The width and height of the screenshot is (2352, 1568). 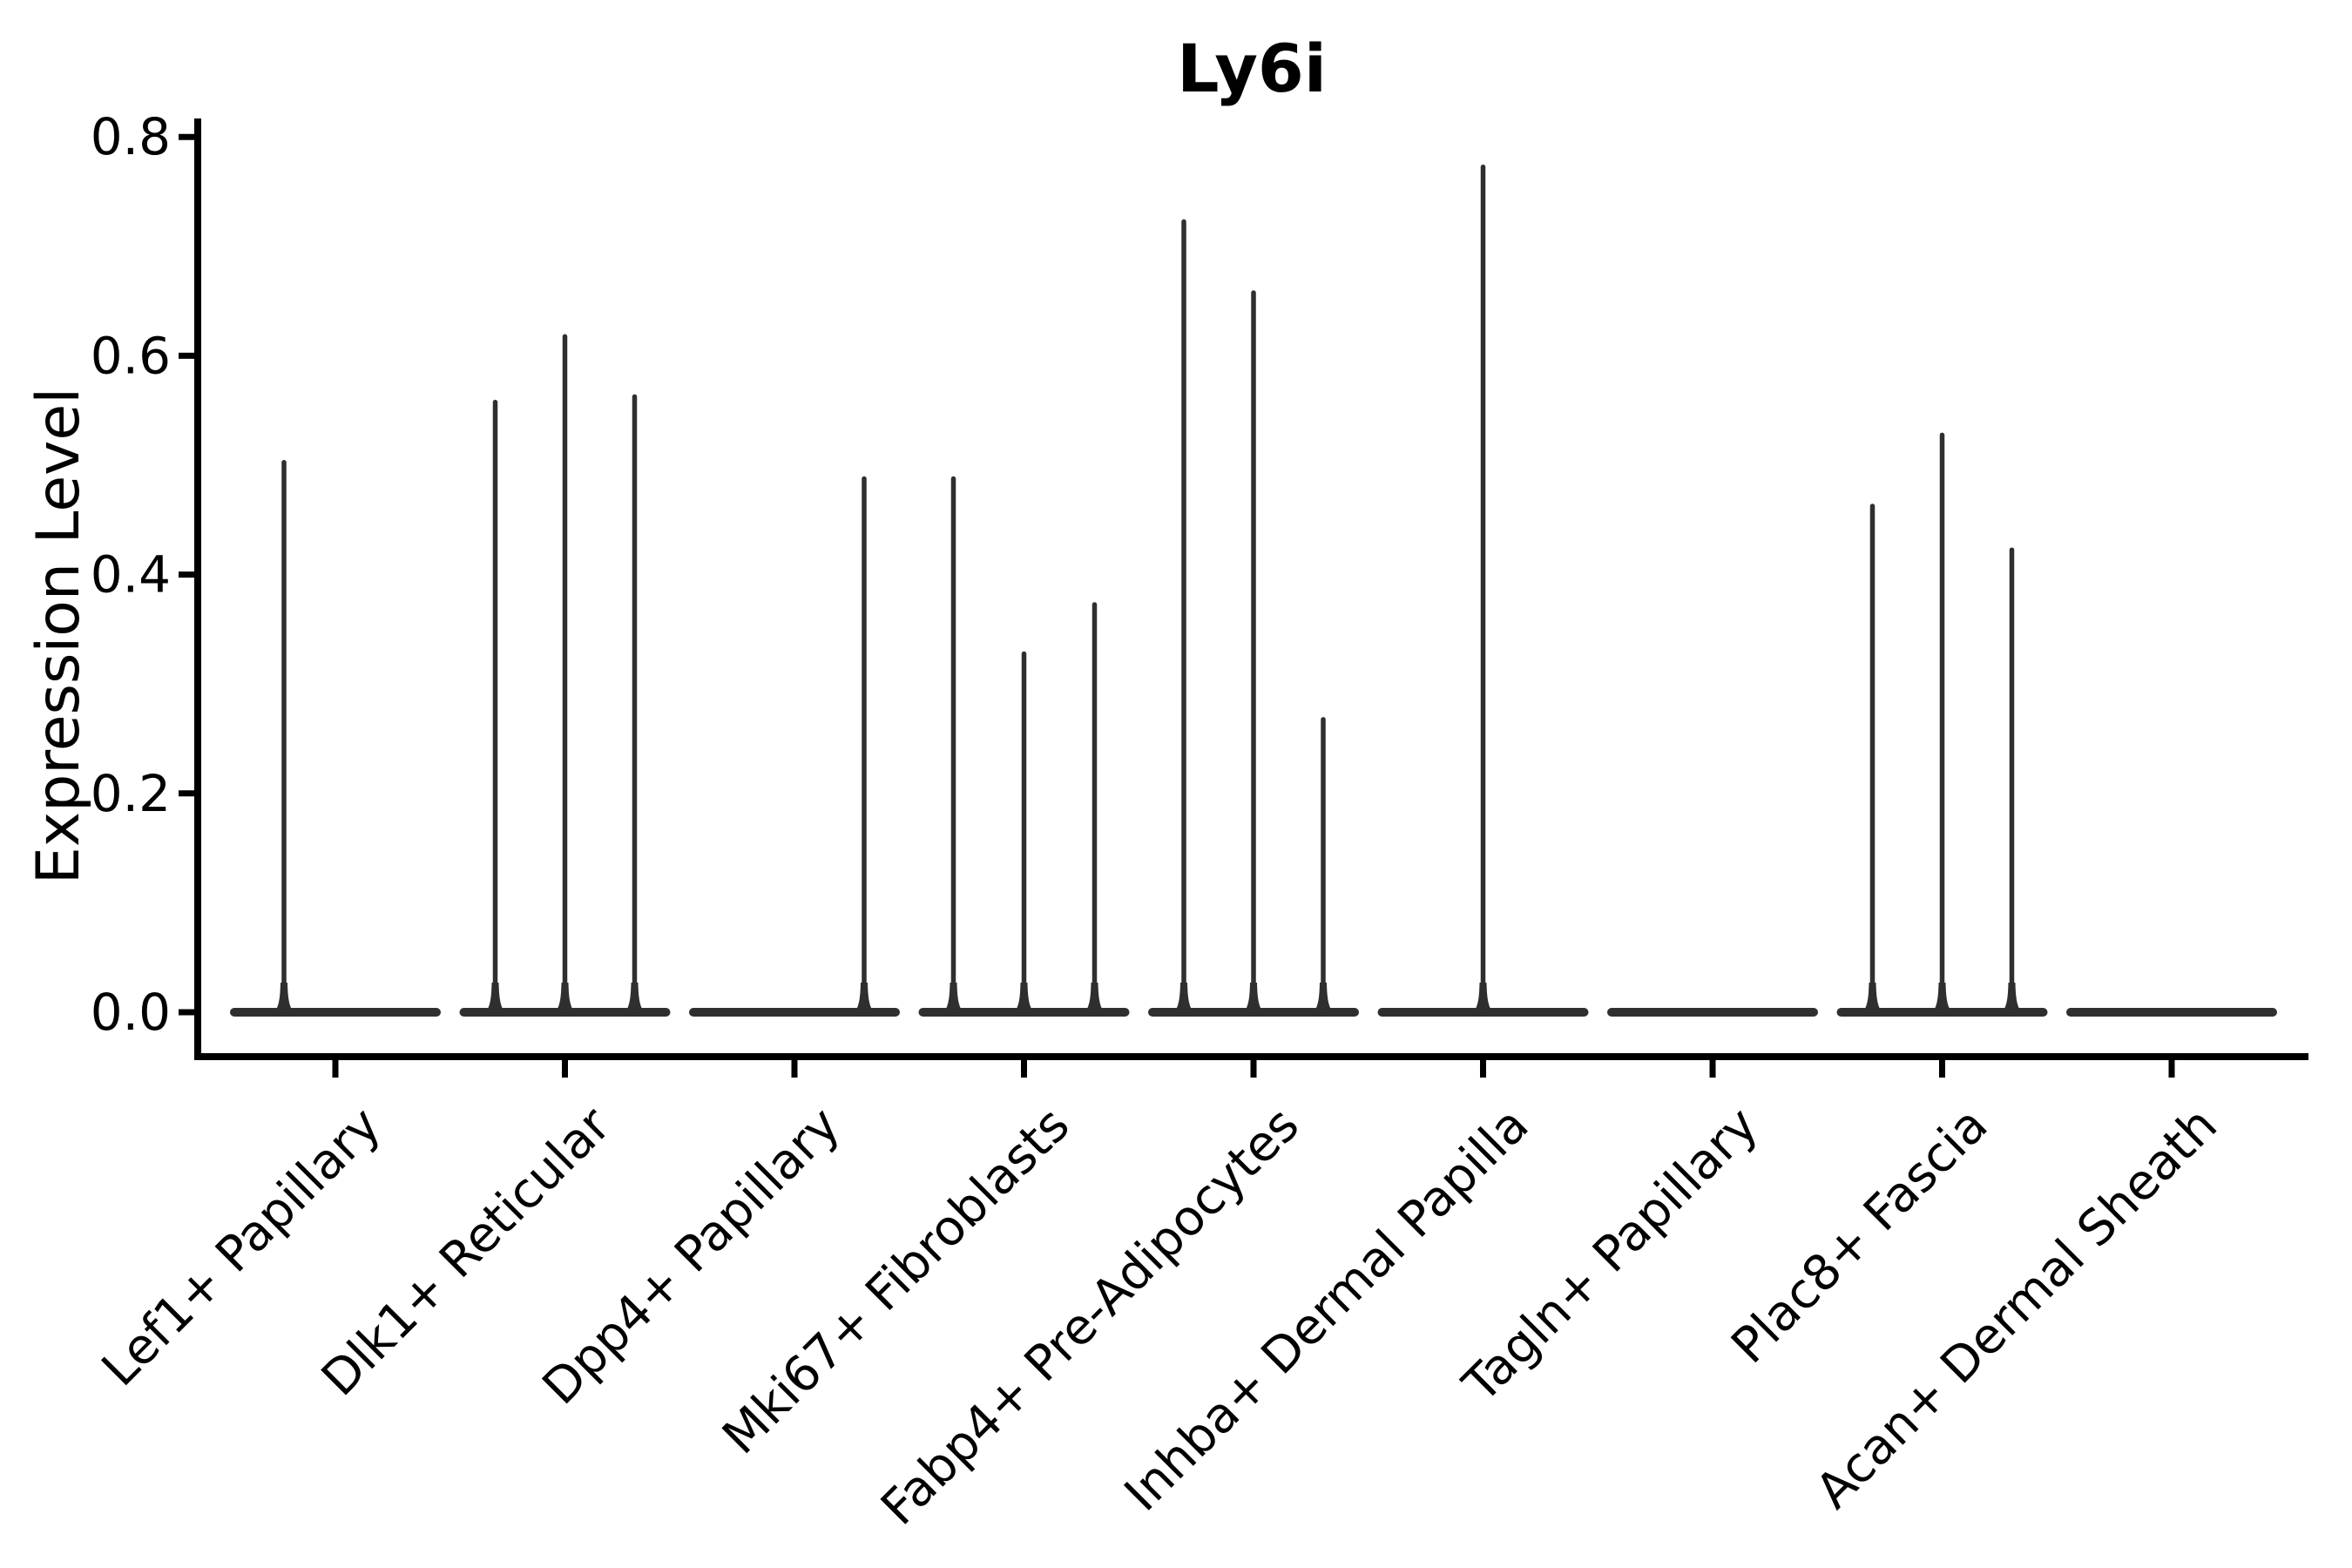 I want to click on x-tick-label-inhba: Inhba+ Dermal Papilla, so click(x=1327, y=1310).